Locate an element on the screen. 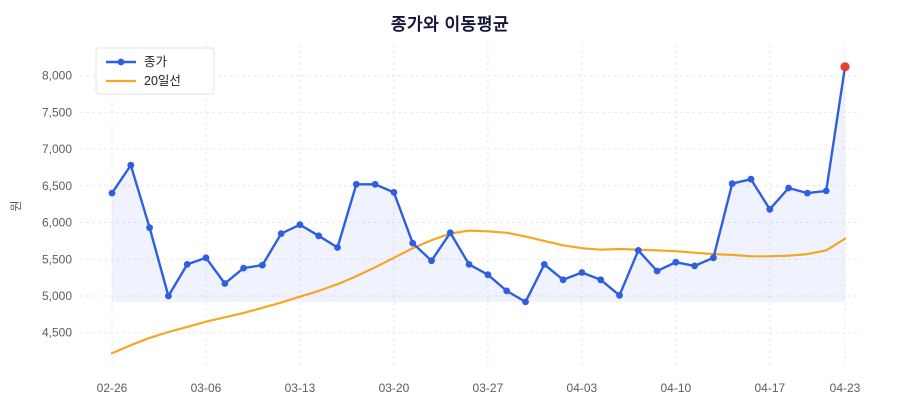 This screenshot has width=900, height=420. x-tick-label: 04-03 is located at coordinates (582, 388).